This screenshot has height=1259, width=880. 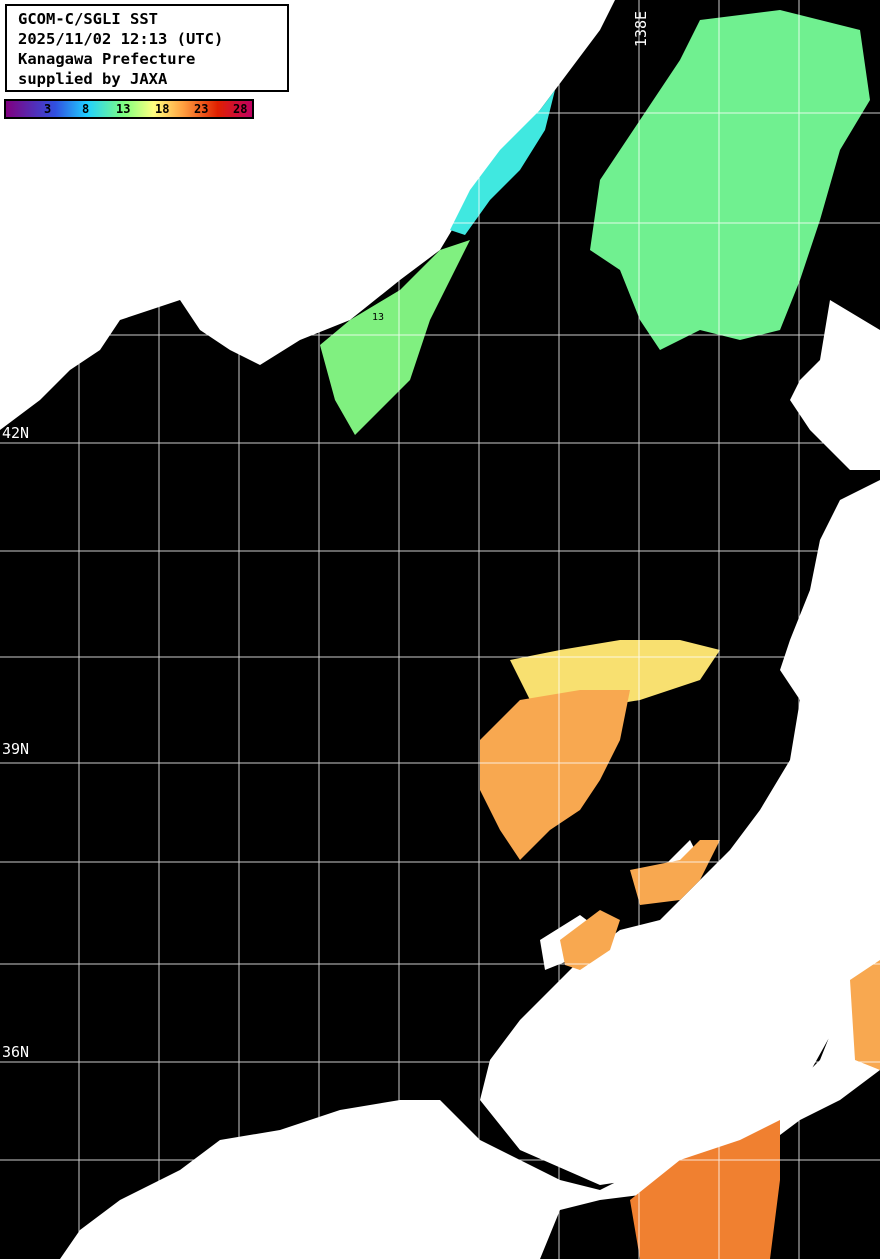 What do you see at coordinates (162, 109) in the screenshot?
I see `colorbar-tick: 18` at bounding box center [162, 109].